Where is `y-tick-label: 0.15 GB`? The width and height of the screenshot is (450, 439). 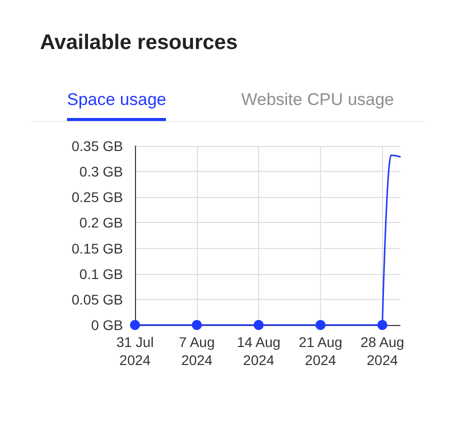 y-tick-label: 0.15 GB is located at coordinates (97, 248).